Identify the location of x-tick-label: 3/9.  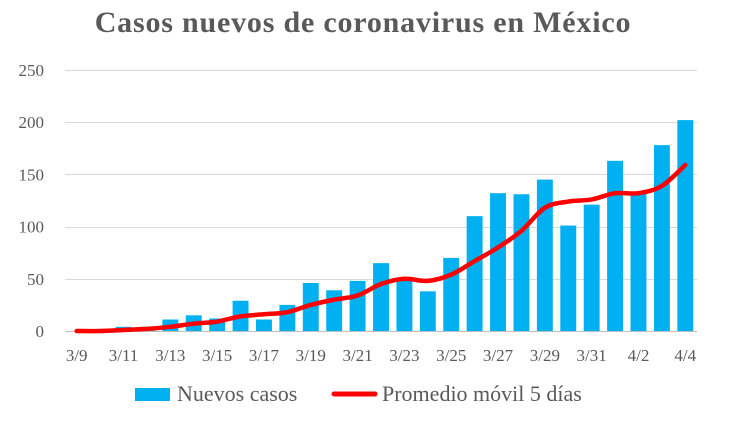
(77, 355).